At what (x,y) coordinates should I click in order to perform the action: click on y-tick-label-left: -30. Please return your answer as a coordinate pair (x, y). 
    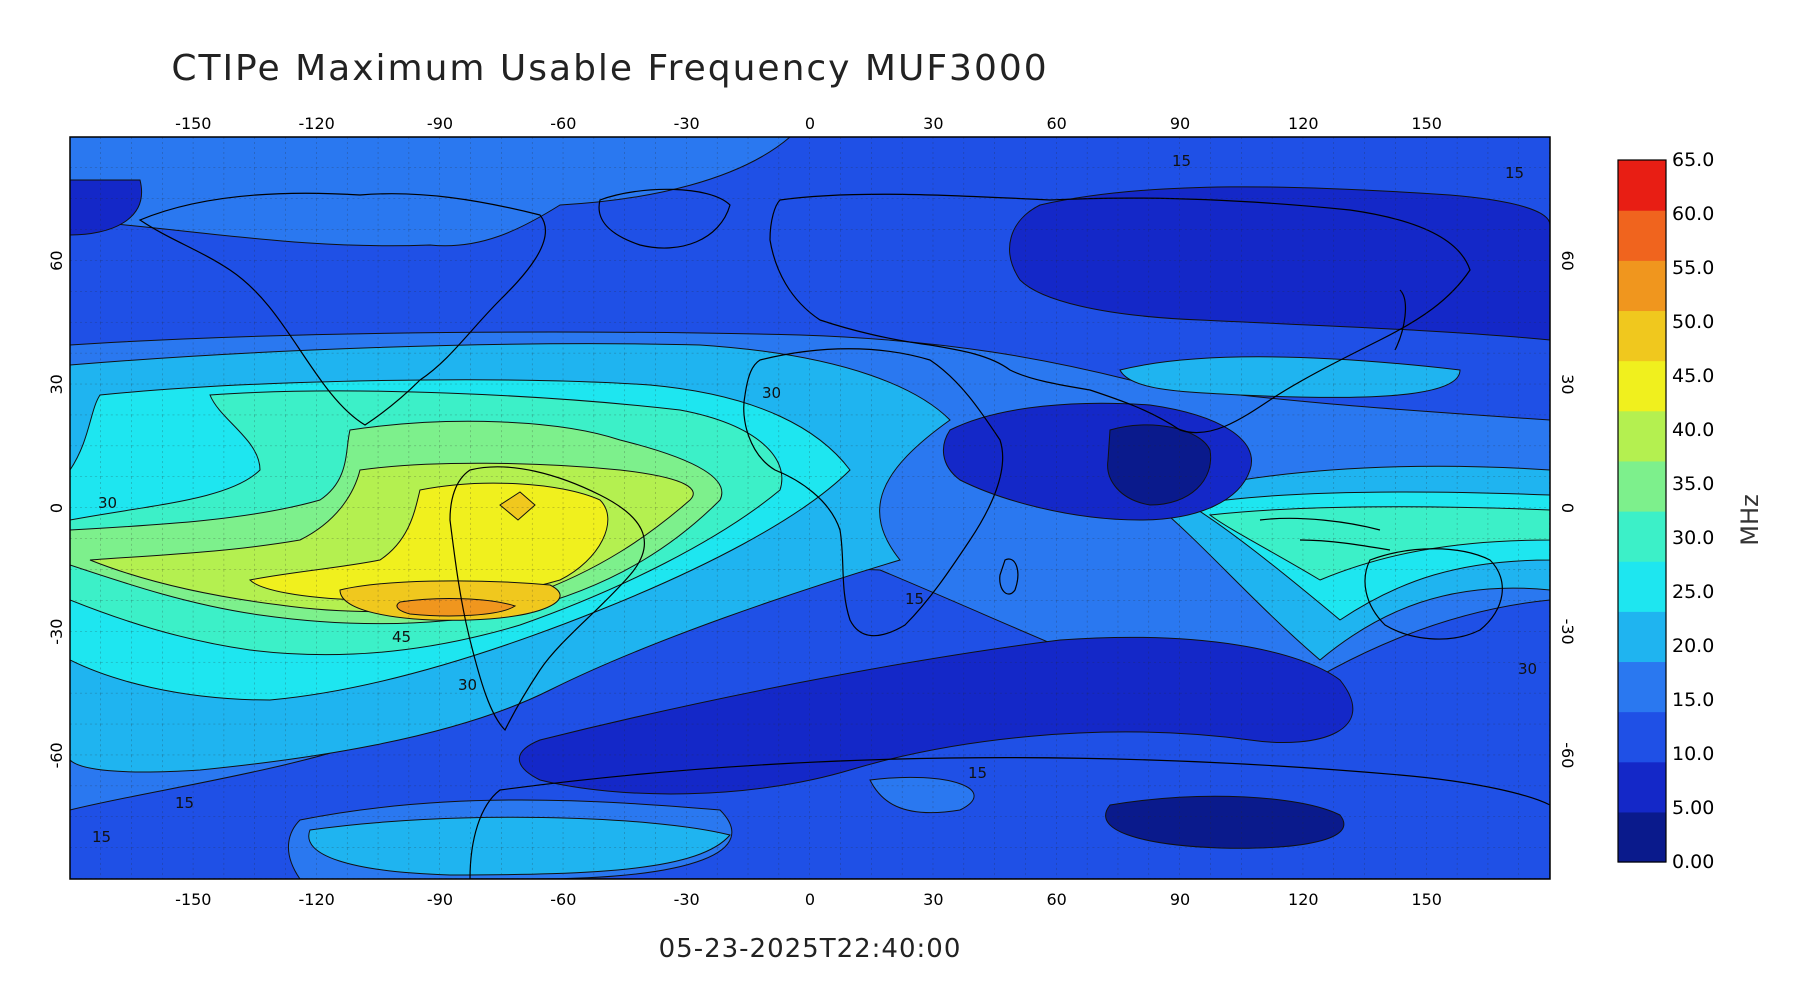
    Looking at the image, I should click on (56, 632).